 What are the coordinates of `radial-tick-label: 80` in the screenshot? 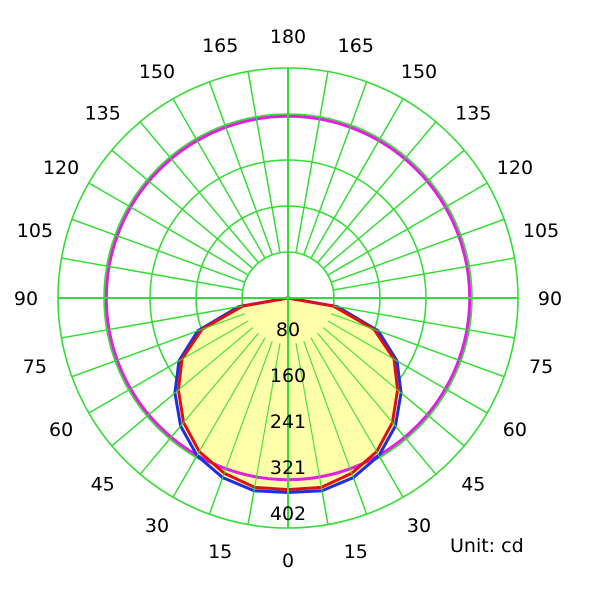 It's located at (288, 330).